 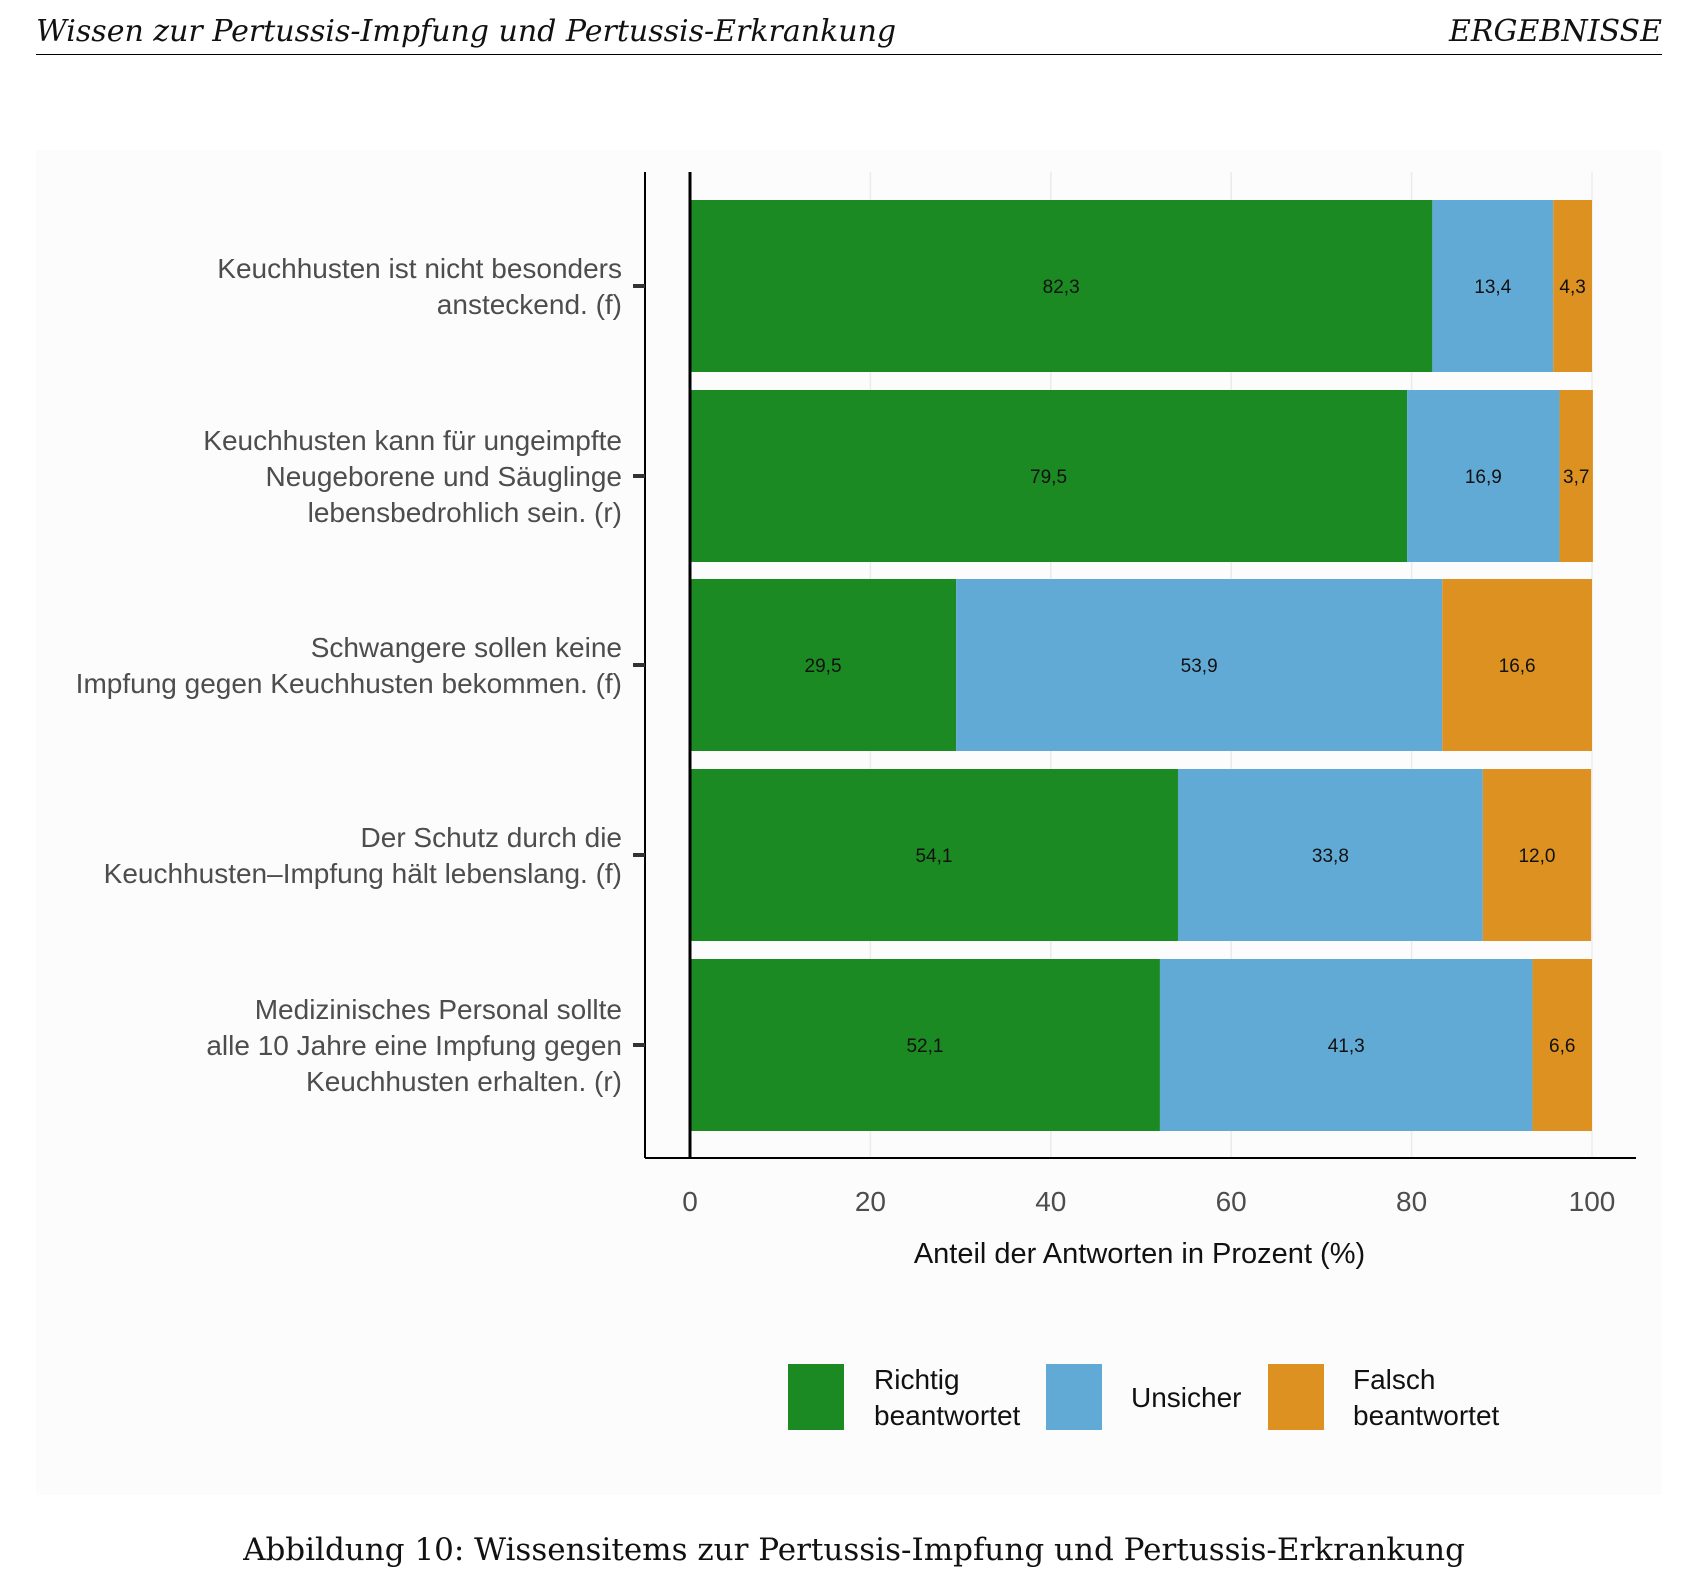 I want to click on category-label: Schwangere sollen keine, so click(x=466, y=647).